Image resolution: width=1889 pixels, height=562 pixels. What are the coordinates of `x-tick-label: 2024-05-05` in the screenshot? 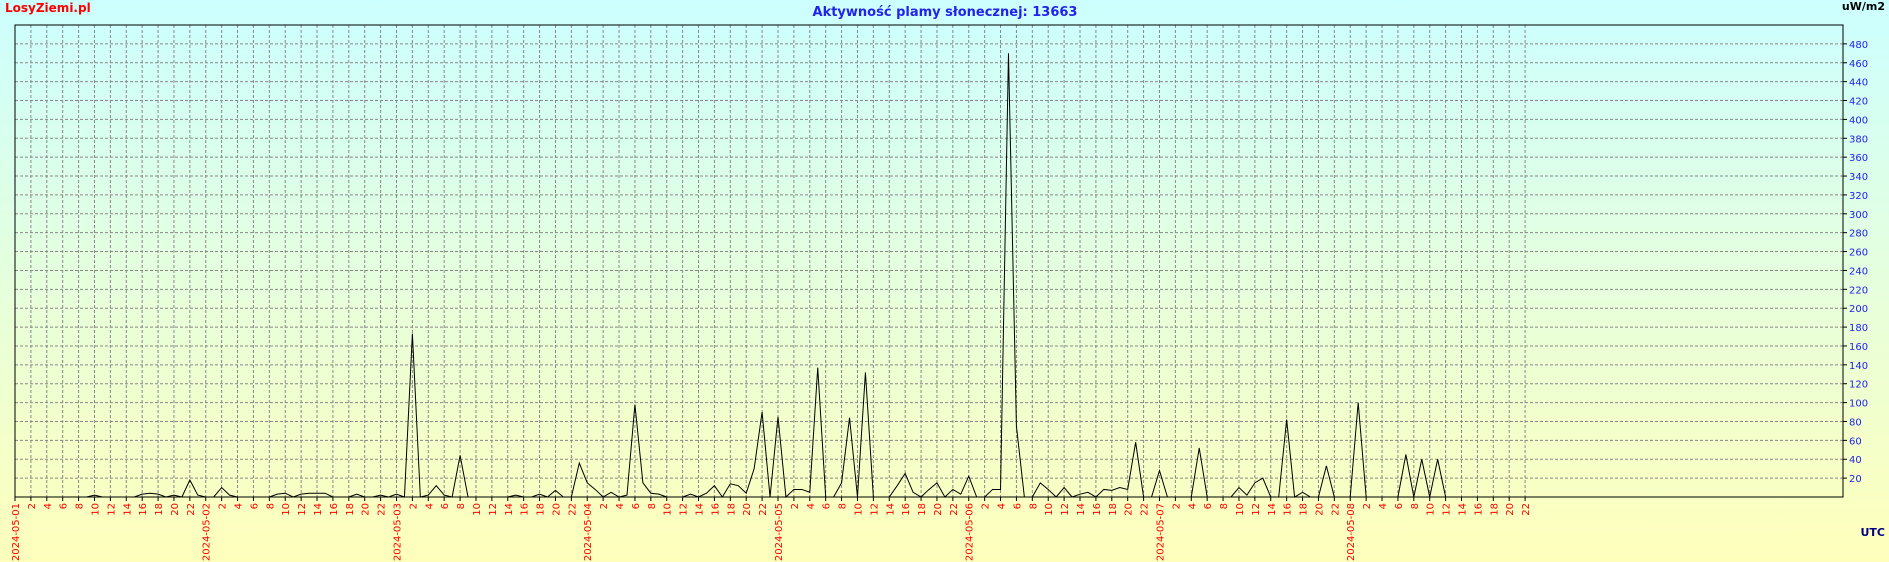 It's located at (779, 532).